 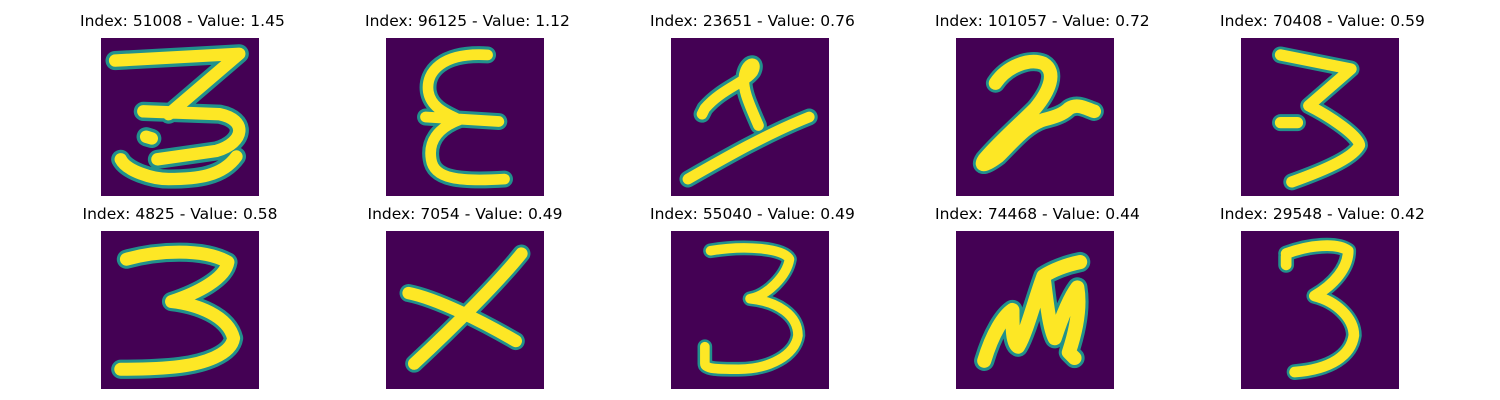 I want to click on sample-tile-4: Index: 101057 - Value: 0.72, so click(x=1042, y=104).